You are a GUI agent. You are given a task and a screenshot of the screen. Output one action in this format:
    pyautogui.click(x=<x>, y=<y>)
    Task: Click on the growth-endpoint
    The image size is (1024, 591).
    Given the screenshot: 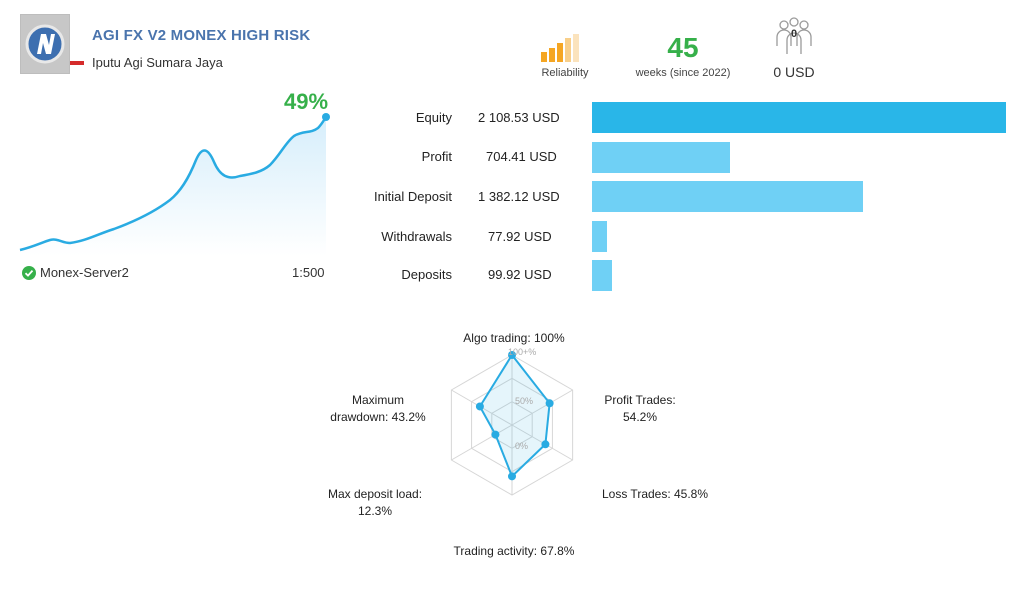 What is the action you would take?
    pyautogui.click(x=326, y=117)
    